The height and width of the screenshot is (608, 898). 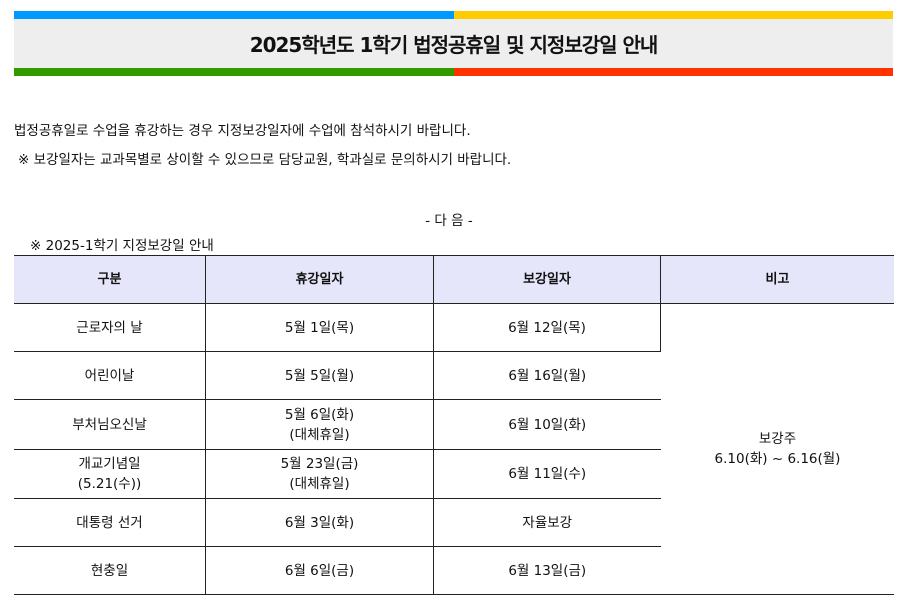 I want to click on table-row: 현충일 6월 6일(금) 6월 13일(금), so click(x=454, y=570).